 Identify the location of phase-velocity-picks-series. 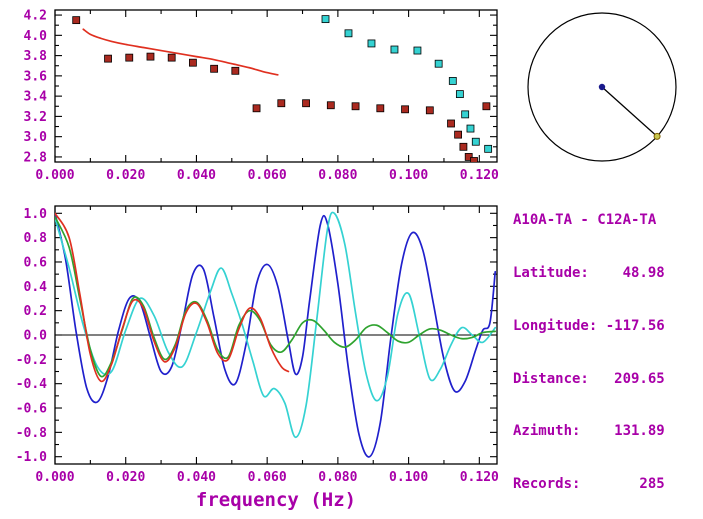
(407, 84).